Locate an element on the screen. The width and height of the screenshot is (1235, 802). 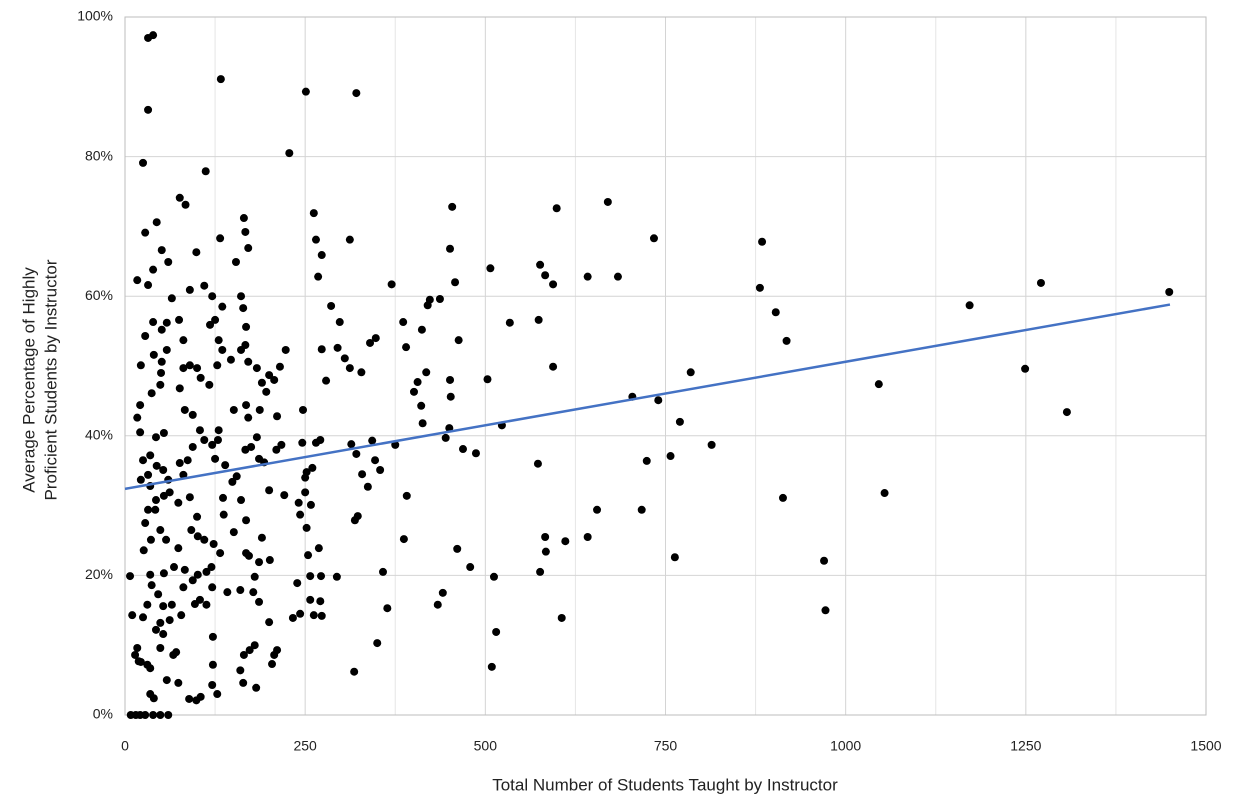
x-tick-label: 1250 is located at coordinates (1025, 746).